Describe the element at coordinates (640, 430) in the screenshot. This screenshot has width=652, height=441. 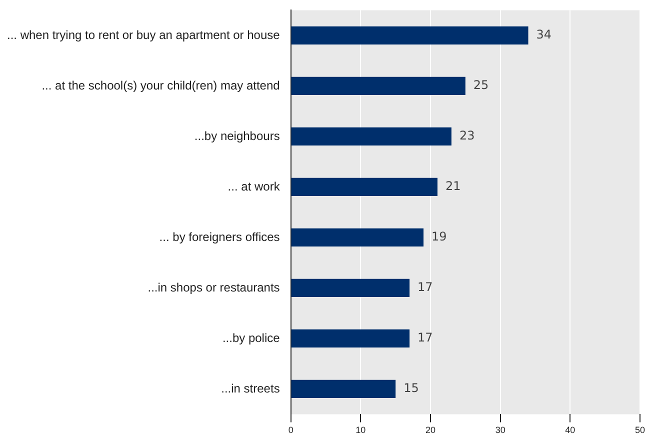
I see `x-tick-label: 50` at that location.